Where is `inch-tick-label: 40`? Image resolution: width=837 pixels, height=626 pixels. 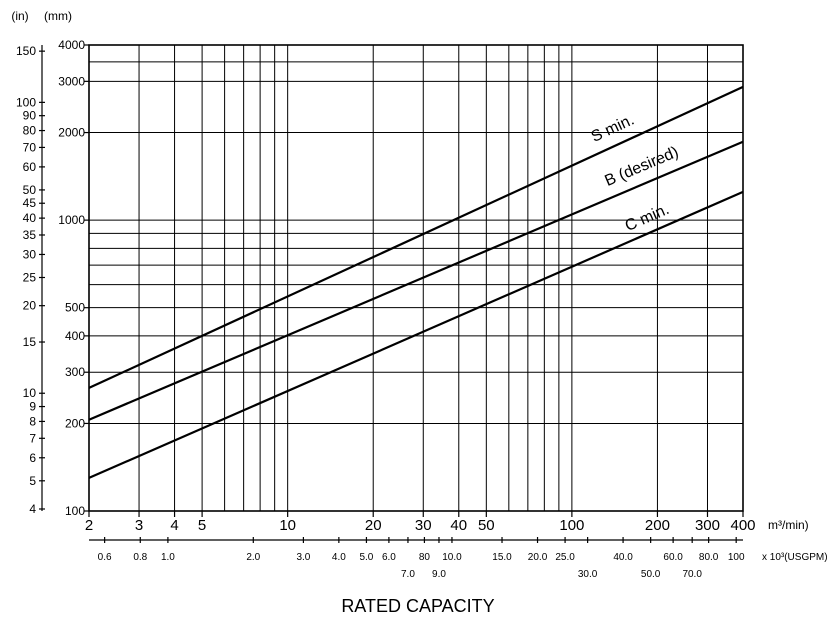 inch-tick-label: 40 is located at coordinates (30, 218).